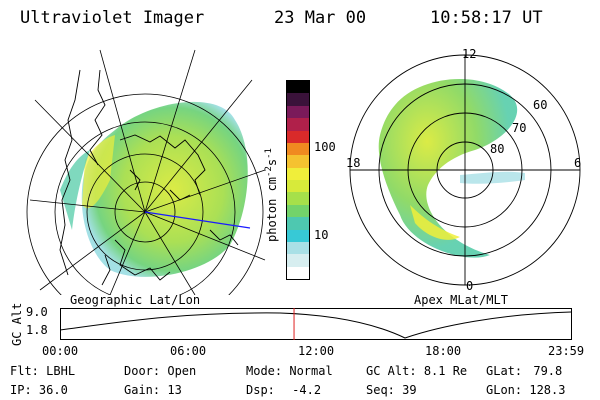 The height and width of the screenshot is (400, 600). Describe the element at coordinates (39, 390) in the screenshot. I see `info-ip: IP: 36.0` at that location.